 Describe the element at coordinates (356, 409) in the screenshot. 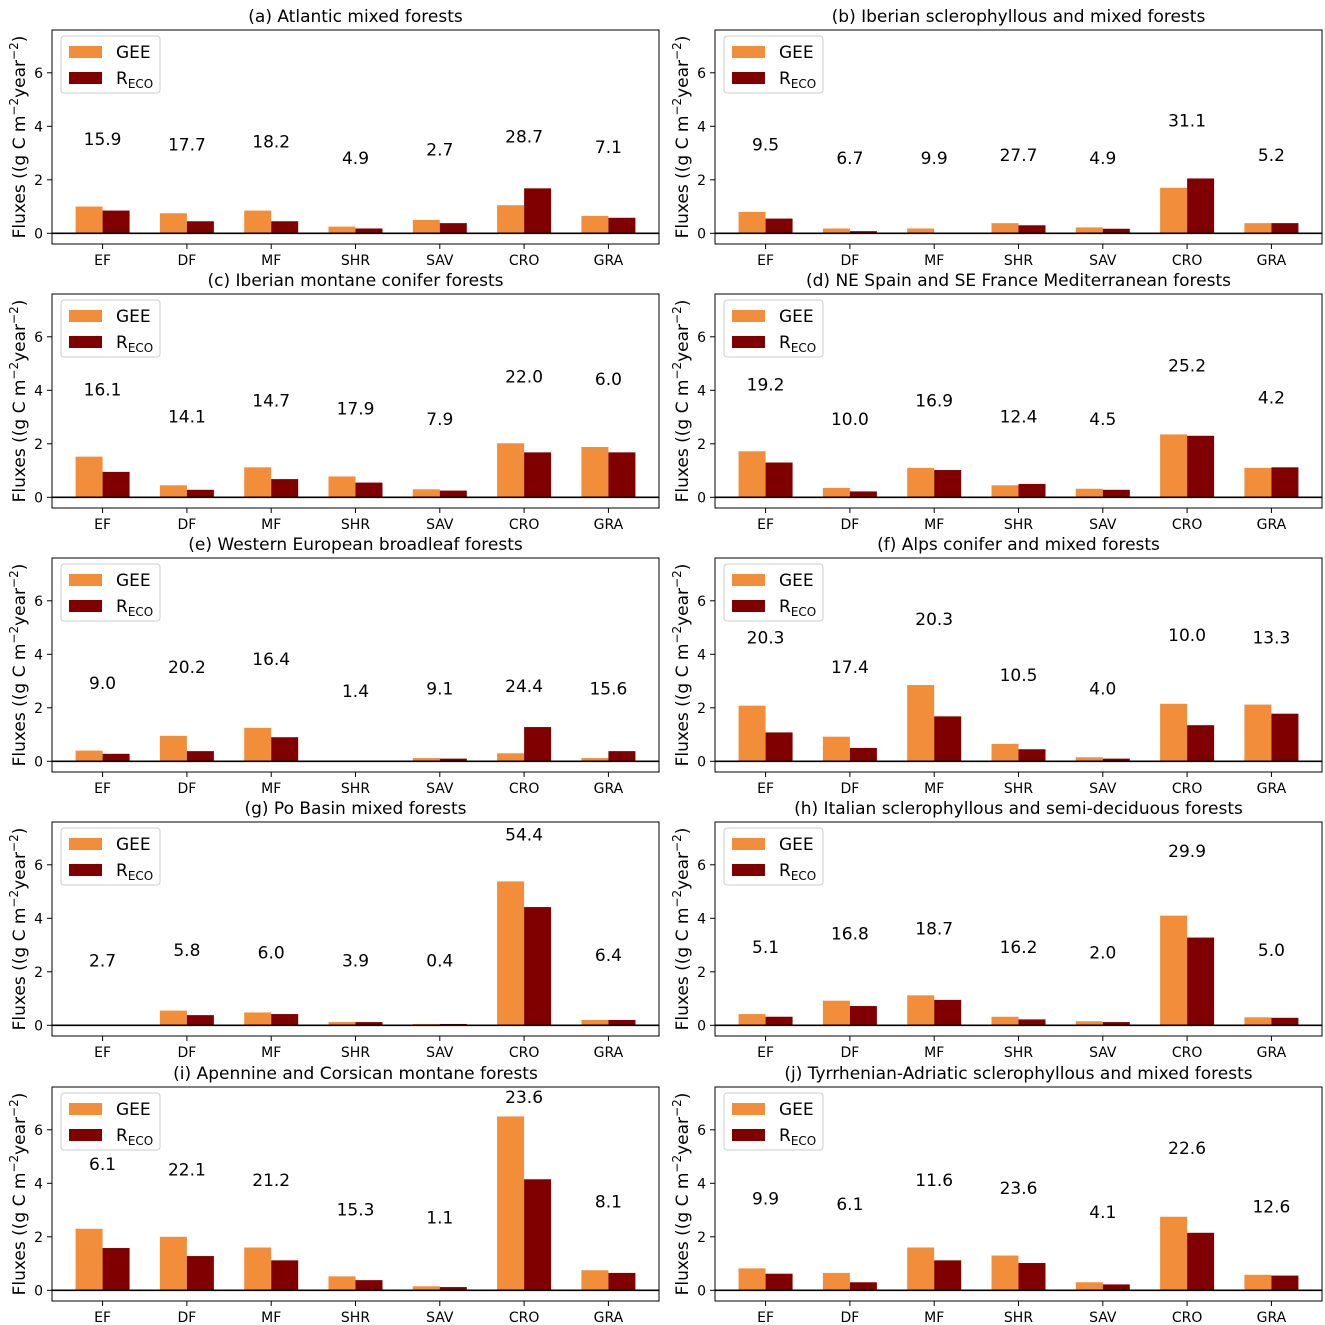

I see `annotation-shr: 17.9` at that location.